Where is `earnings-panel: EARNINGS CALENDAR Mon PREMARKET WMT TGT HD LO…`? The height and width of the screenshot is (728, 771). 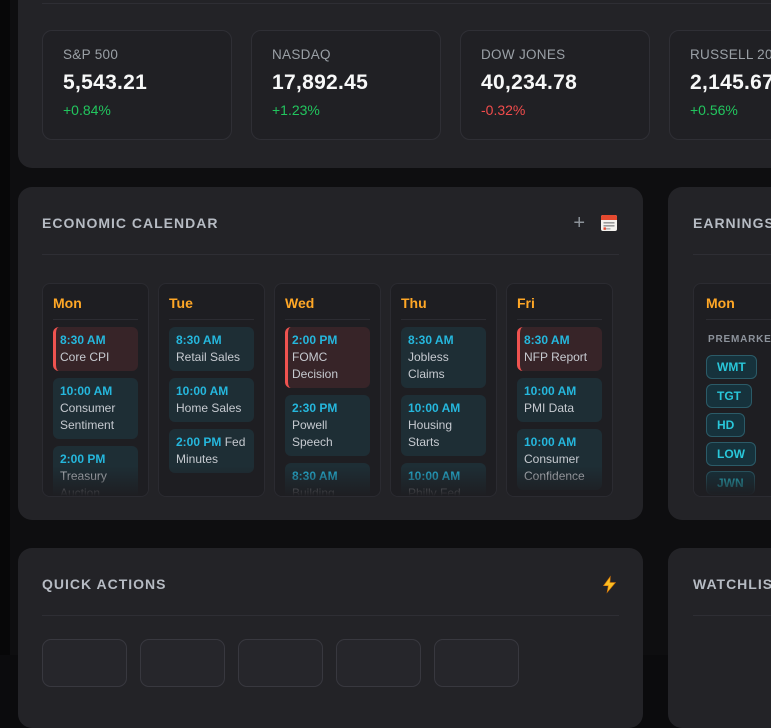 earnings-panel: EARNINGS CALENDAR Mon PREMARKET WMT TGT HD LO… is located at coordinates (719, 353).